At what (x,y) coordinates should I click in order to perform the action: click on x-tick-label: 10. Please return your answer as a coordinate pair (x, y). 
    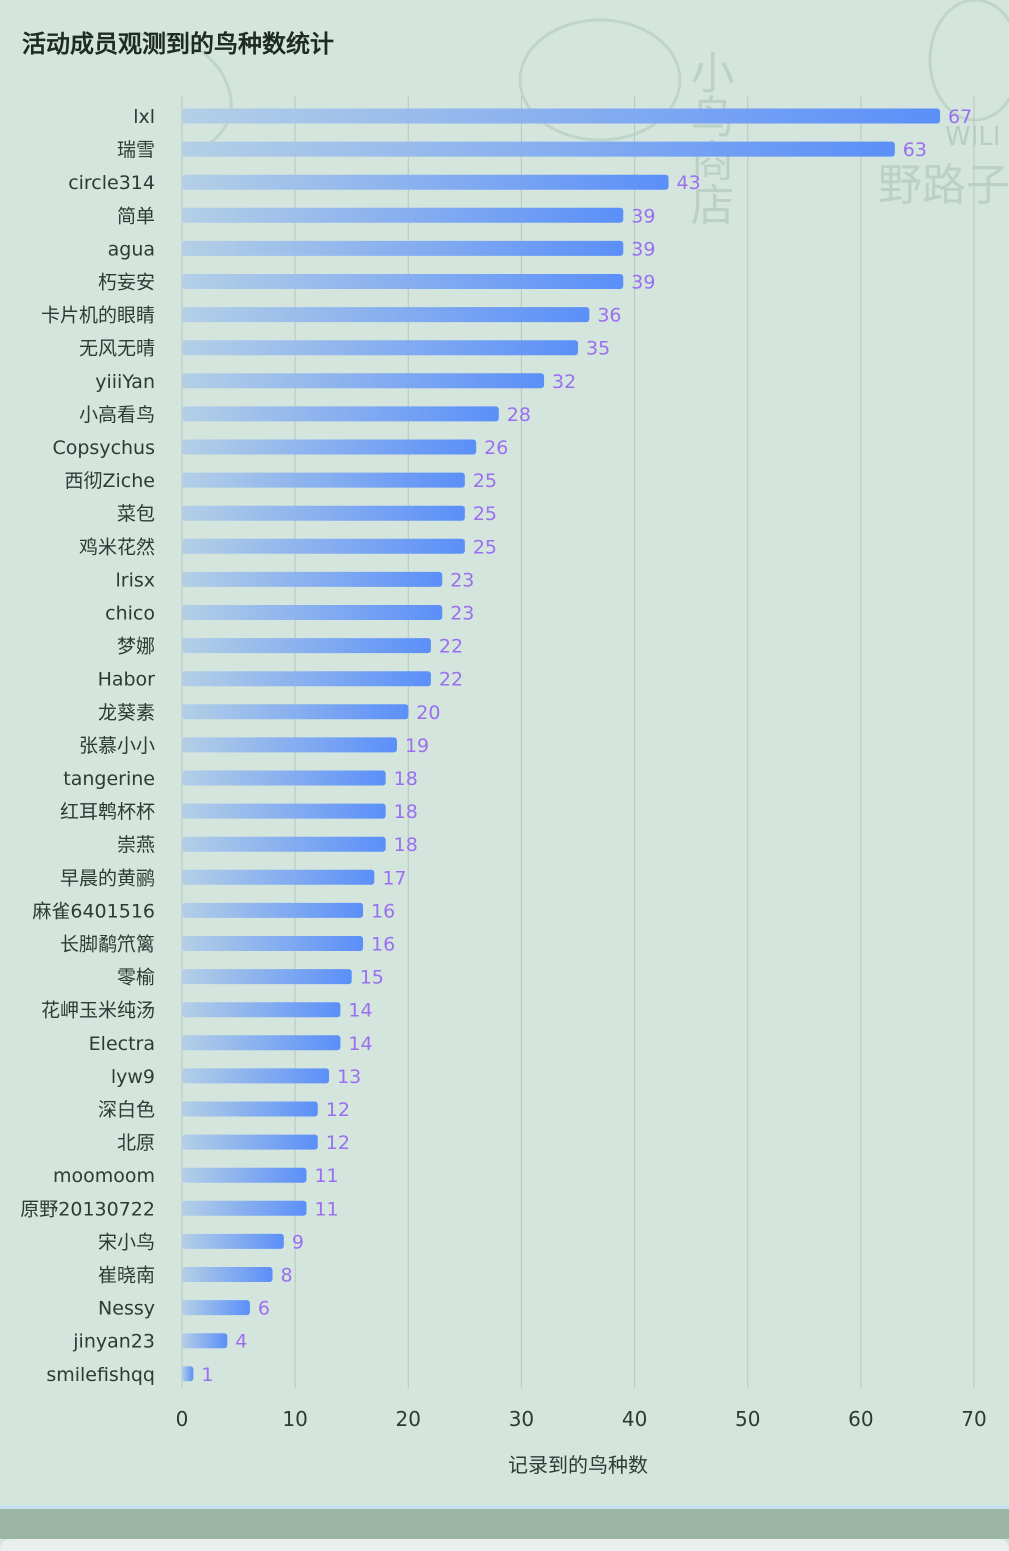
    Looking at the image, I should click on (294, 1419).